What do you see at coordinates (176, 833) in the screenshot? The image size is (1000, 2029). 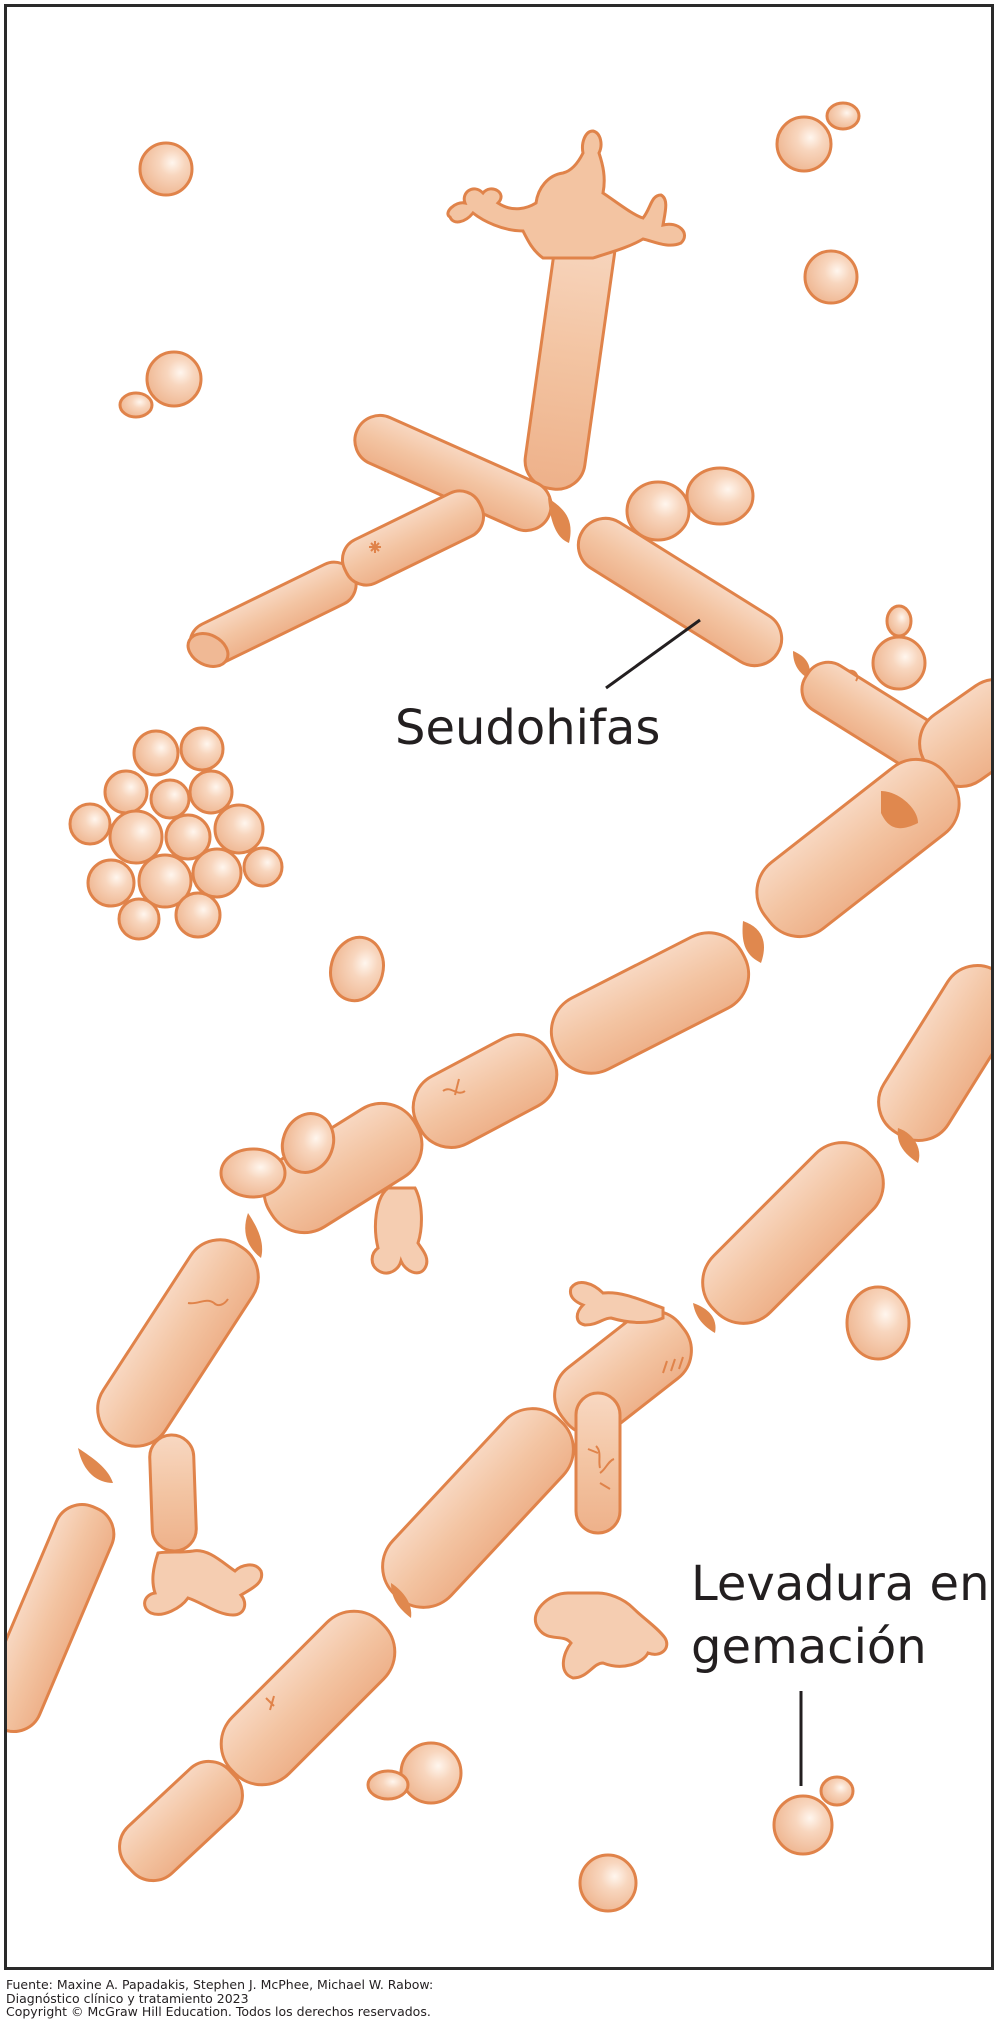 I see `yeast-cluster` at bounding box center [176, 833].